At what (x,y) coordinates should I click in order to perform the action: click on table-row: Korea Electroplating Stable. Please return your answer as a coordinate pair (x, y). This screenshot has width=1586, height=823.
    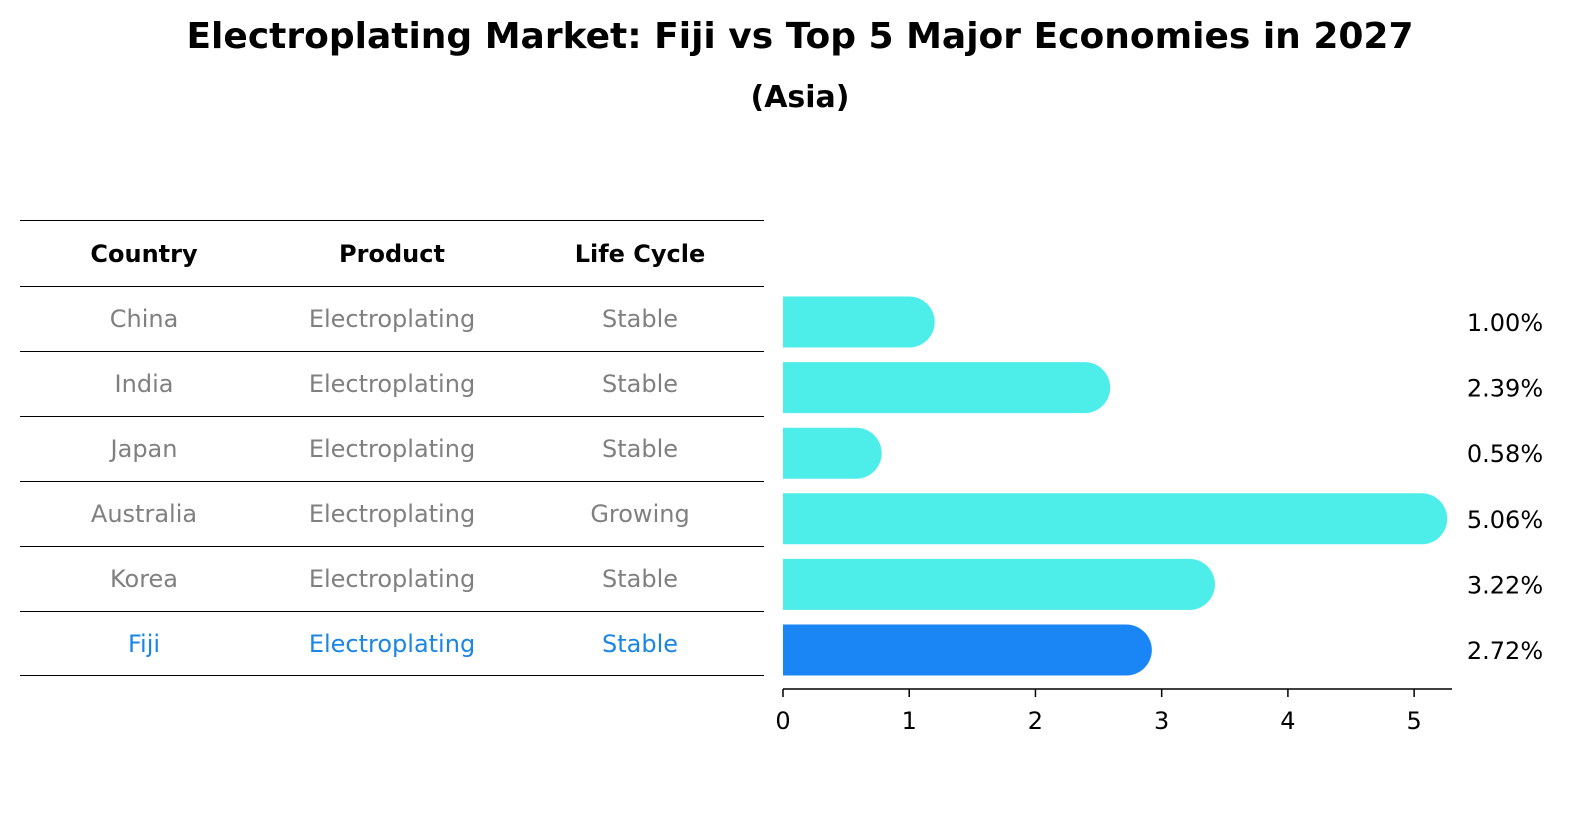
    Looking at the image, I should click on (392, 578).